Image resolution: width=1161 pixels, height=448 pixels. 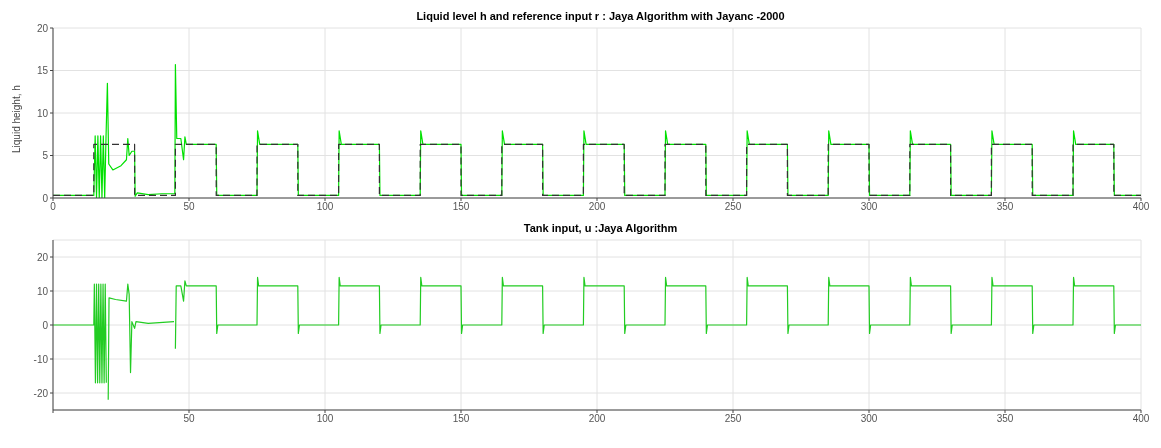 What do you see at coordinates (42, 71) in the screenshot?
I see `y-tick-label: 15` at bounding box center [42, 71].